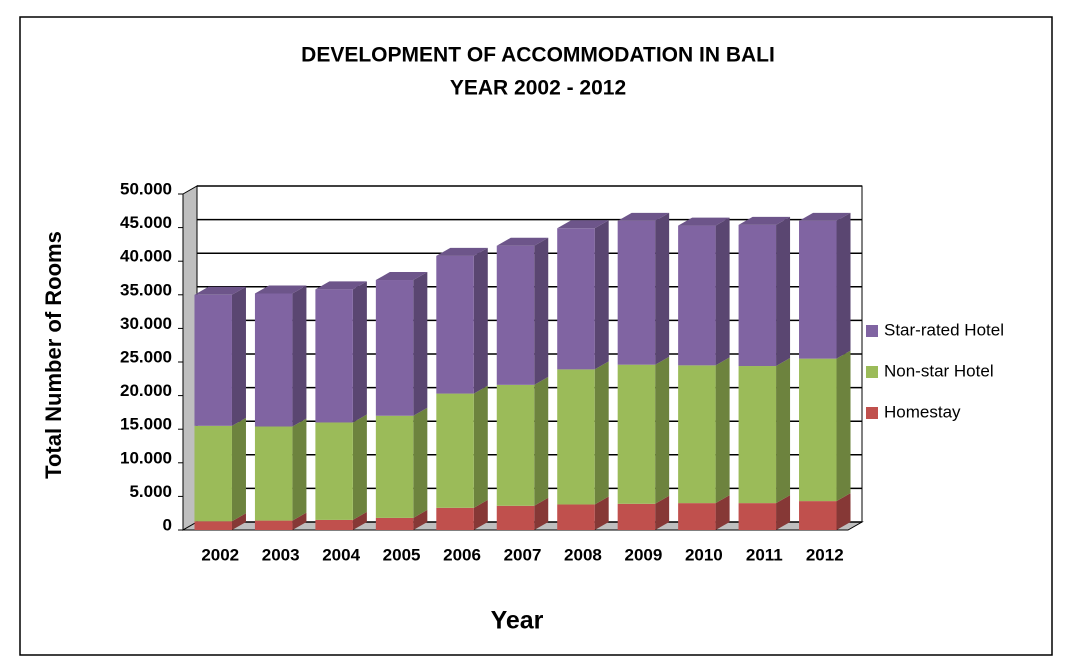 The width and height of the screenshot is (1070, 672). I want to click on legend-label: Homestay, so click(922, 411).